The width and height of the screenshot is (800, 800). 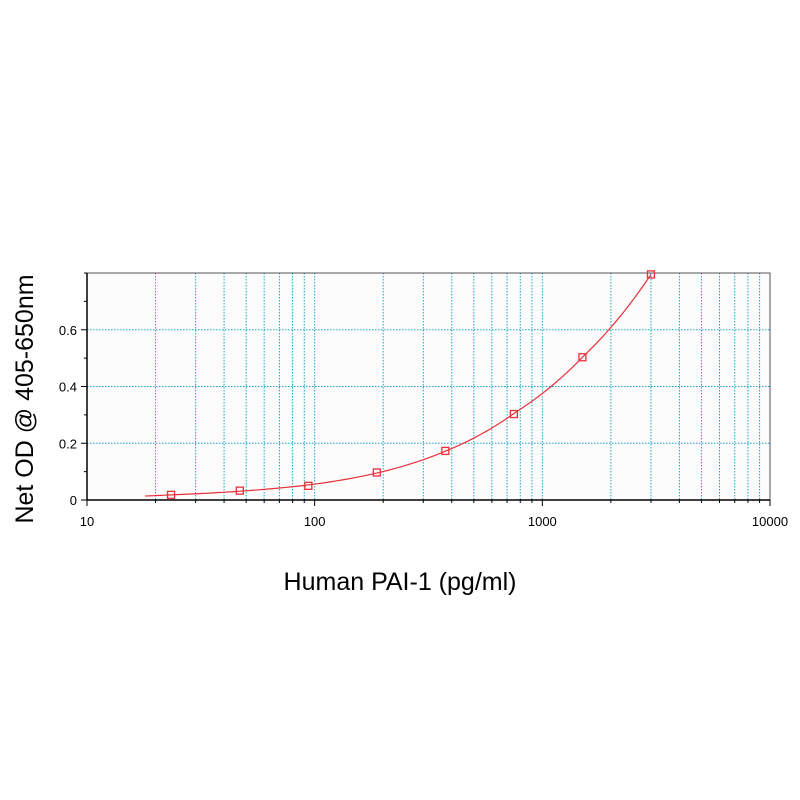 What do you see at coordinates (542, 521) in the screenshot?
I see `x-tick-label: 1000` at bounding box center [542, 521].